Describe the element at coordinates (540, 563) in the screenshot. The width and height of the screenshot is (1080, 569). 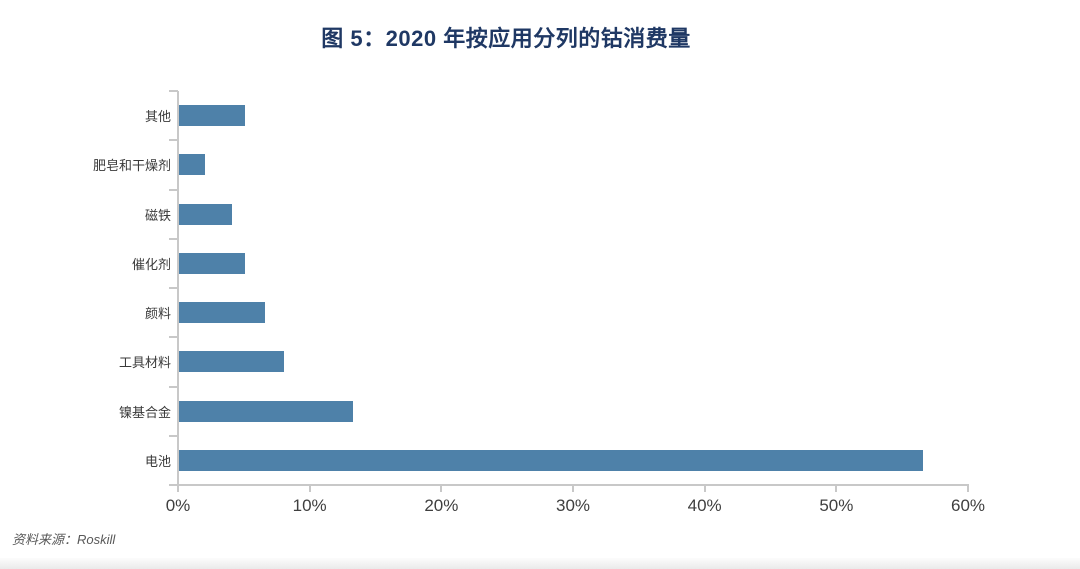
I see `footer-strip` at that location.